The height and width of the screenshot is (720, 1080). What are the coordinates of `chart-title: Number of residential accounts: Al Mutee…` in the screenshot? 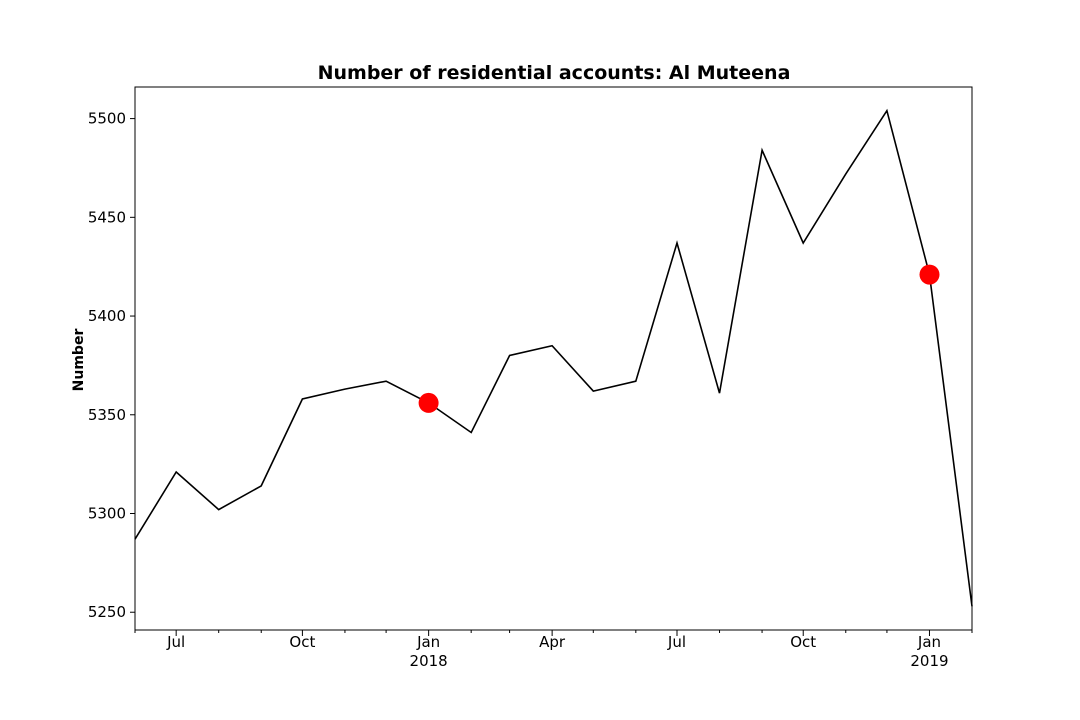 It's located at (554, 73).